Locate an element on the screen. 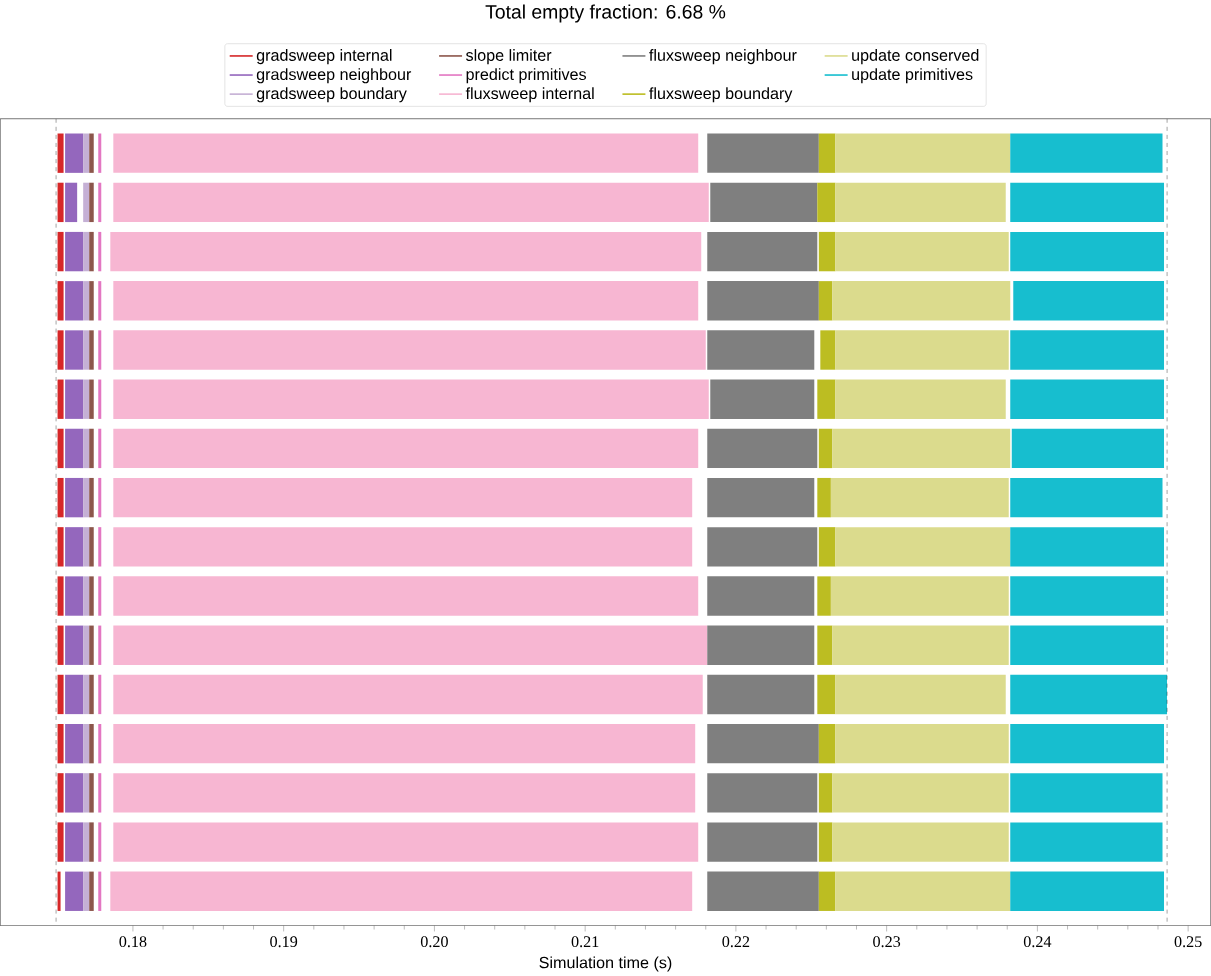 This screenshot has height=976, width=1211. x-tick-label: 0.22 is located at coordinates (736, 942).